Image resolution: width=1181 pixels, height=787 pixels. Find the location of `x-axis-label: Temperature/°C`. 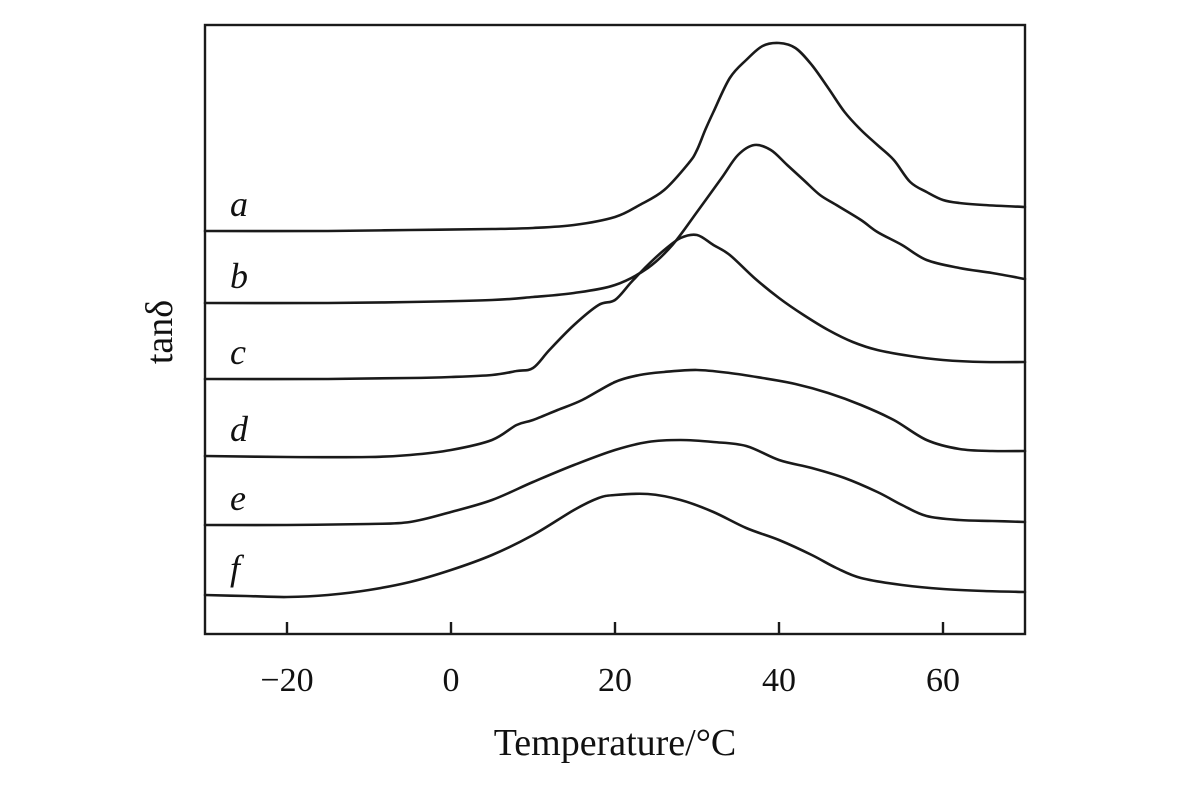

x-axis-label: Temperature/°C is located at coordinates (615, 743).